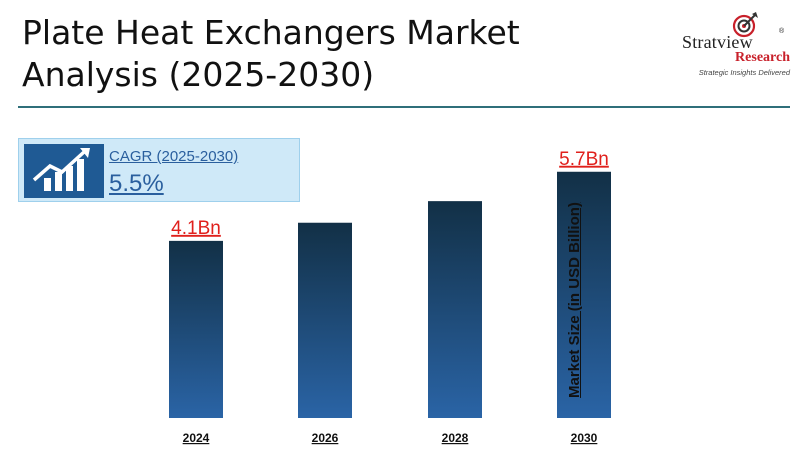 This screenshot has height=452, width=800. Describe the element at coordinates (745, 25) in the screenshot. I see `target-arrow-icon` at that location.